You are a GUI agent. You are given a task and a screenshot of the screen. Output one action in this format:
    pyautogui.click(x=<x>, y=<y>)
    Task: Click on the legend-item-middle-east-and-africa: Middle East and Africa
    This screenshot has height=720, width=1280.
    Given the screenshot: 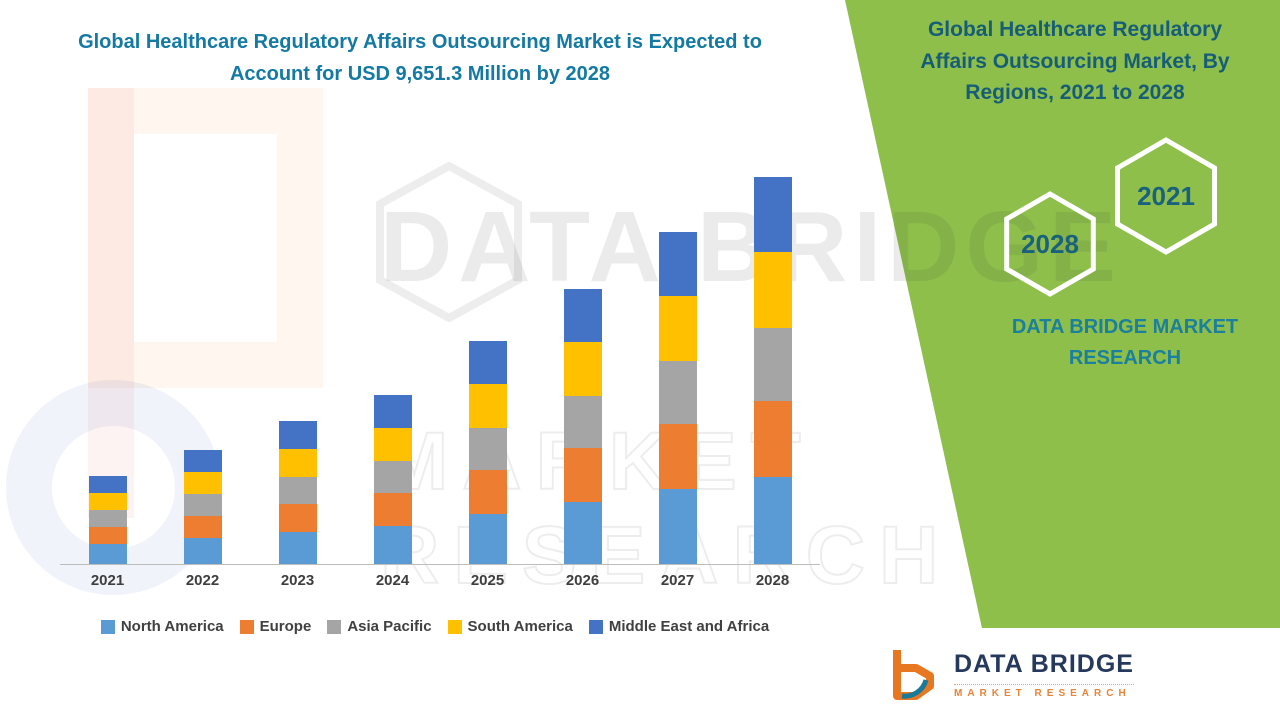 What is the action you would take?
    pyautogui.click(x=679, y=626)
    